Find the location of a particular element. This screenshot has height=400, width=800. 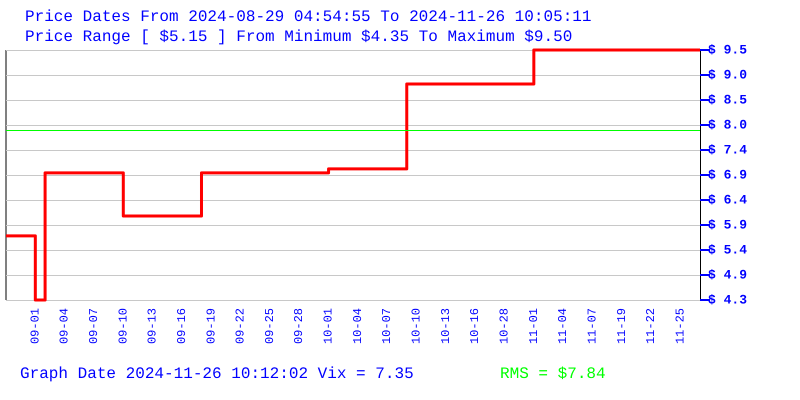

x-tick-label: 11-19 is located at coordinates (621, 326).